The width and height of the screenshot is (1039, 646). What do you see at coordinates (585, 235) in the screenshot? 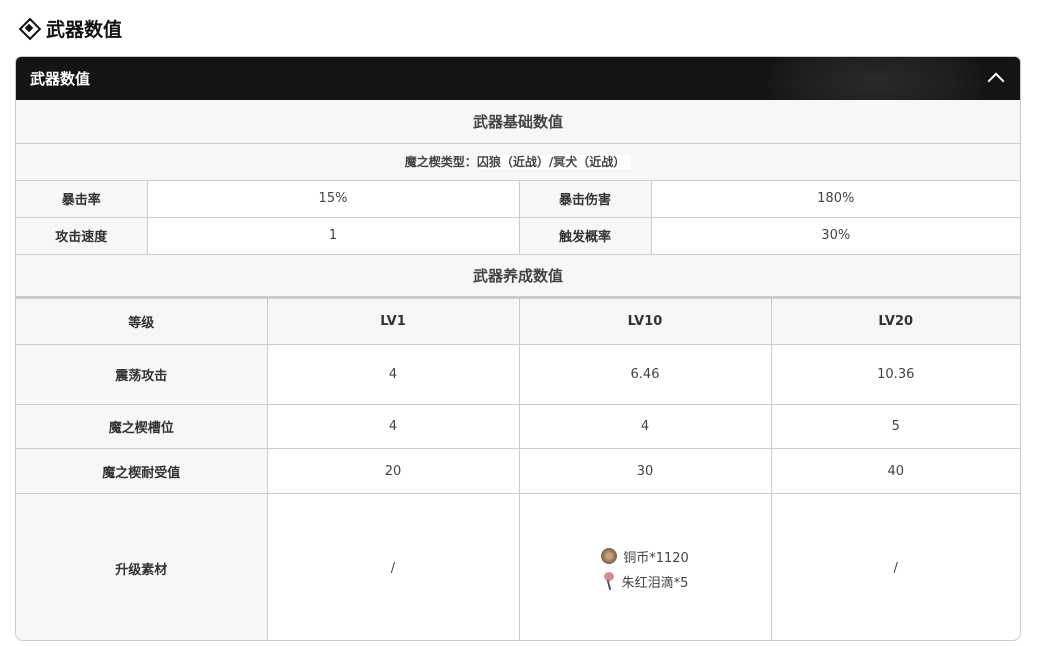
I see `stat-label: 触发概率` at bounding box center [585, 235].